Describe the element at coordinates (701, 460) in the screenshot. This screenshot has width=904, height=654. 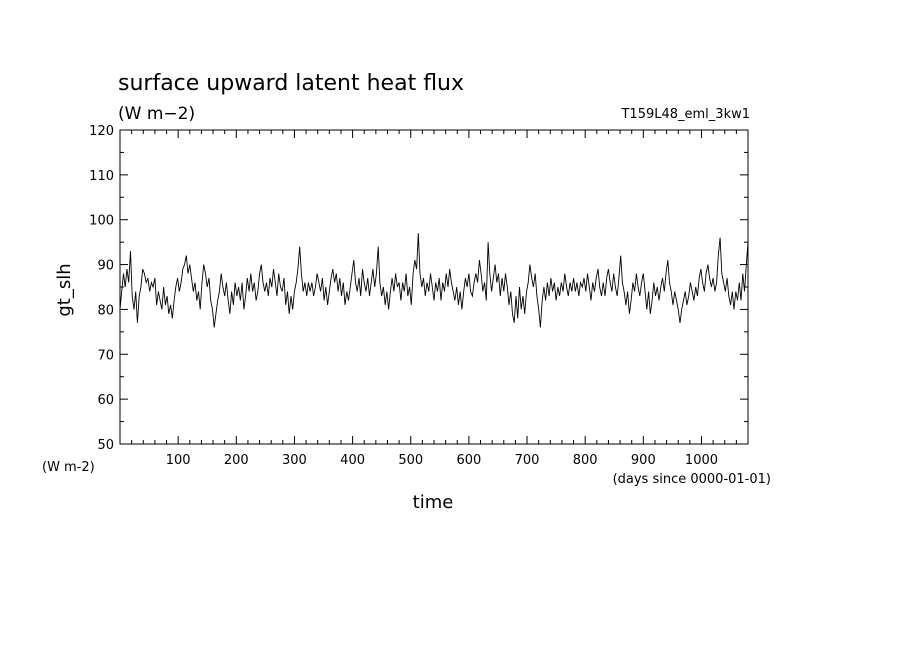
I see `x-tick-label: 1000` at that location.